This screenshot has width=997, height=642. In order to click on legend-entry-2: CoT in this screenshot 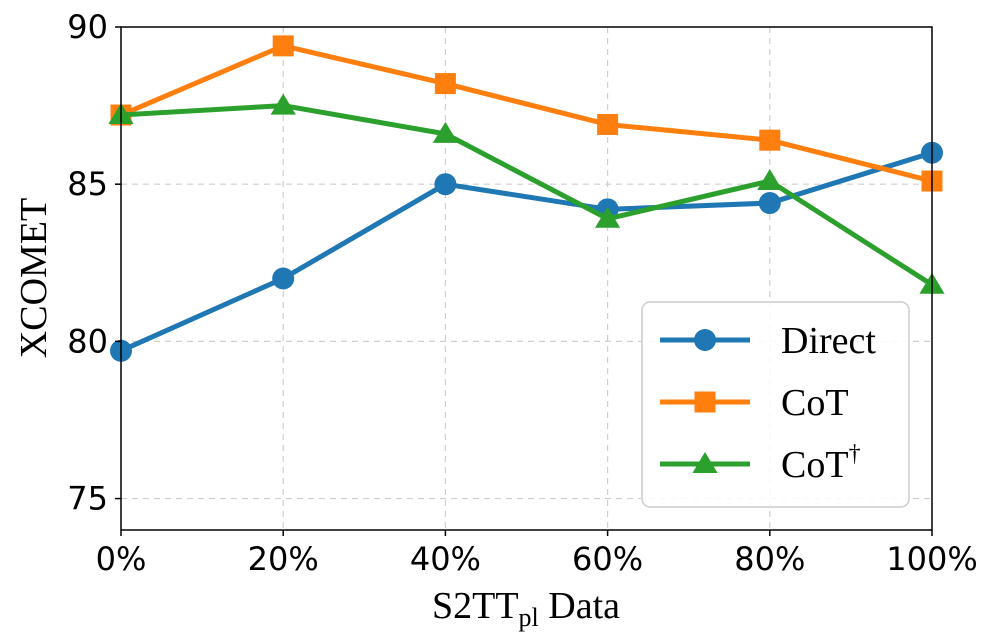, I will do `click(754, 403)`.